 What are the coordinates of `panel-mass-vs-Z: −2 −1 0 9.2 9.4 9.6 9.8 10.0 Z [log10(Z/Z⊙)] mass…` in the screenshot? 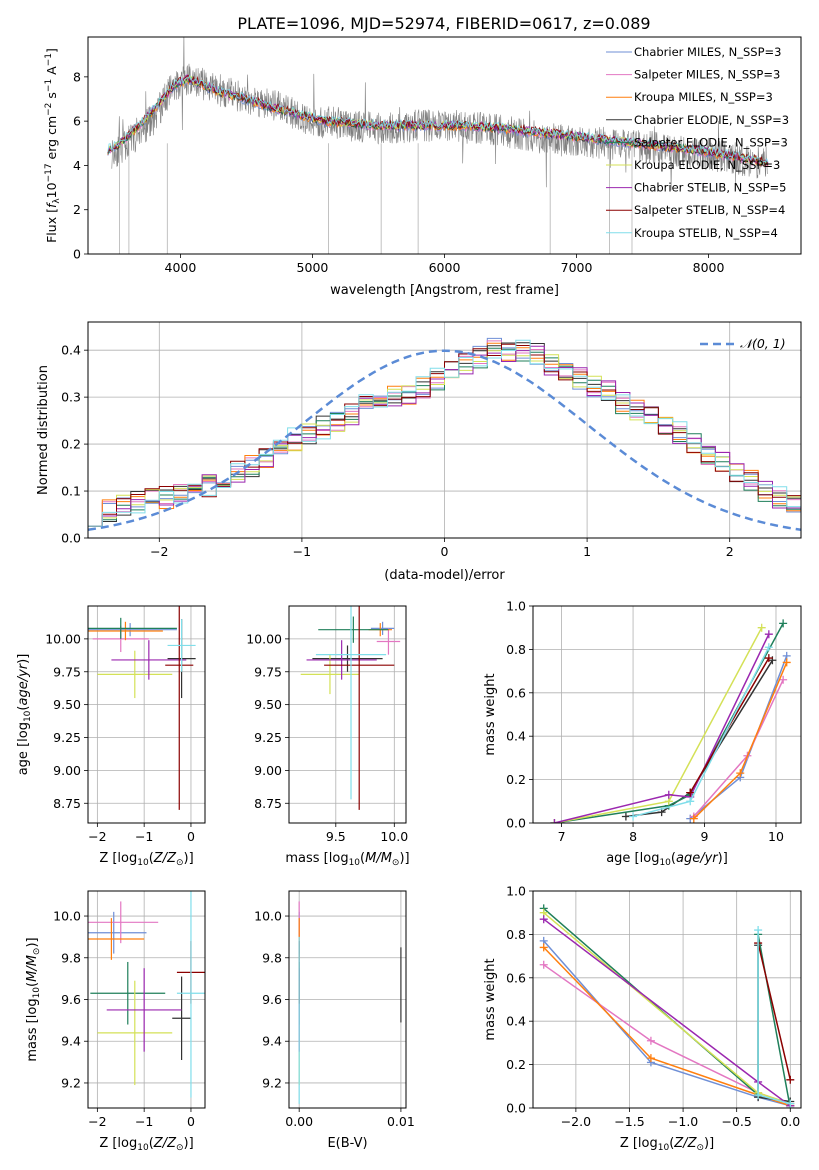 It's located at (115, 1021).